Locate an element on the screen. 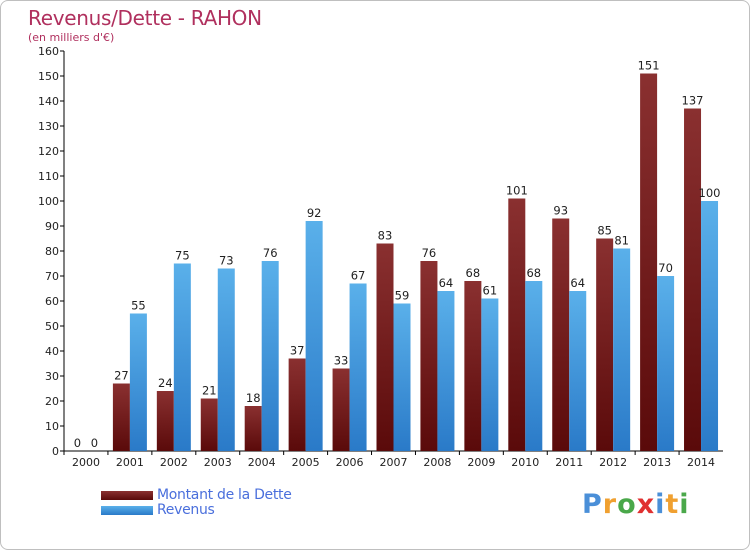 The height and width of the screenshot is (550, 750). legend-label-debt: Montant de la Dette is located at coordinates (224, 495).